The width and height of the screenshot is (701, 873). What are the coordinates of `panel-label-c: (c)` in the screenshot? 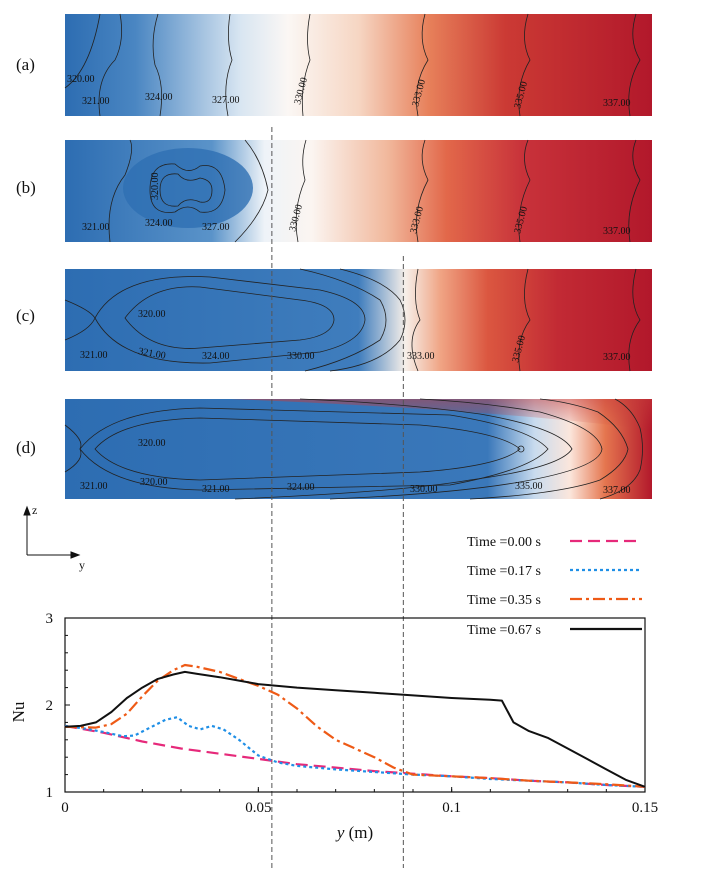 It's located at (25, 315).